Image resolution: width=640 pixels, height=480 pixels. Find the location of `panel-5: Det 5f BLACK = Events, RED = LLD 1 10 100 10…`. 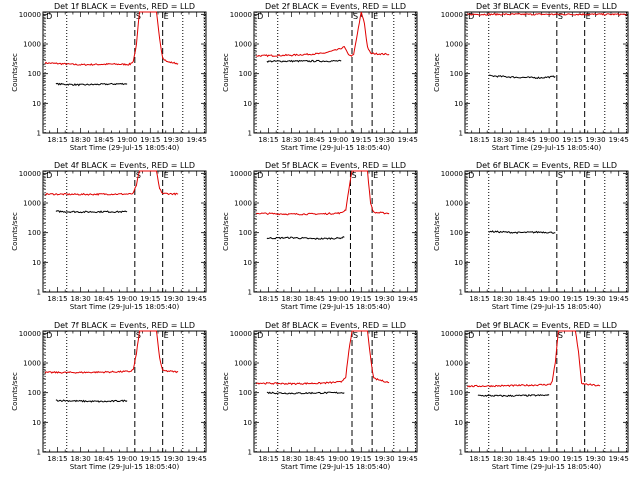

panel-5: Det 5f BLACK = Events, RED = LLD 1 10 100 10… is located at coordinates (320, 236).